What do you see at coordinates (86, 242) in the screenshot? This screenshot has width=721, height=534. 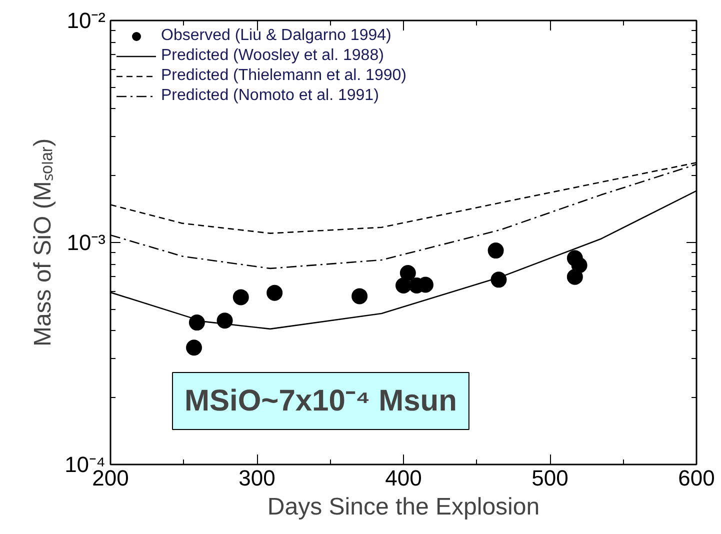 I see `y-tick-label: 10⁻³` at bounding box center [86, 242].